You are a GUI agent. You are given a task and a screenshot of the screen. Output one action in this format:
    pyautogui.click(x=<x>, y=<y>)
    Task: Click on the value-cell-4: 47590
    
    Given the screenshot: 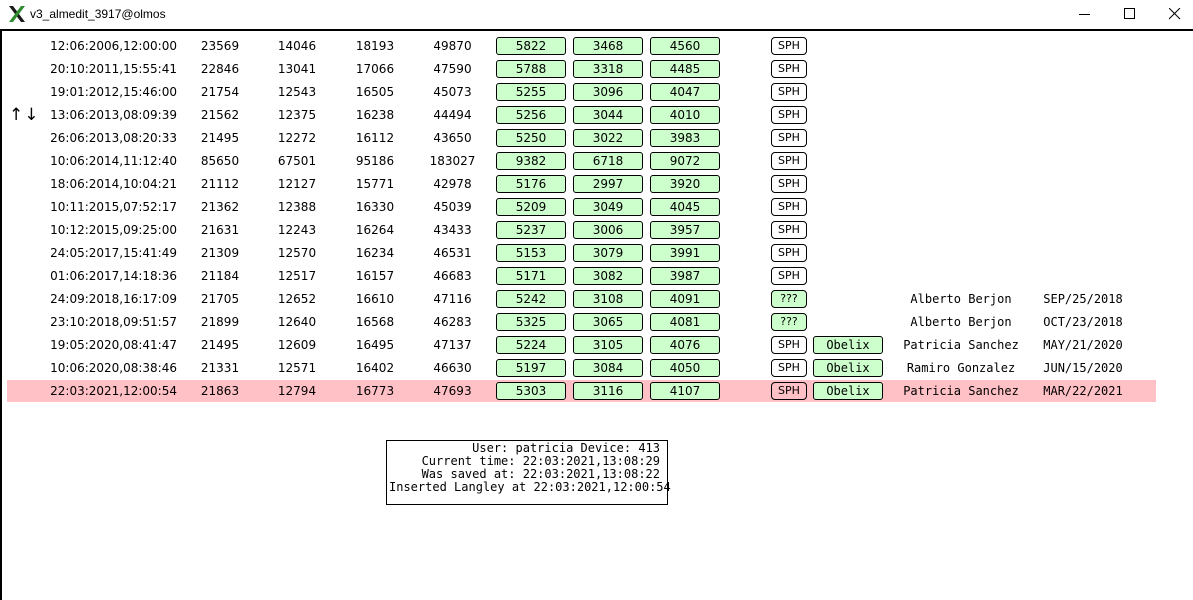 What is the action you would take?
    pyautogui.click(x=452, y=69)
    